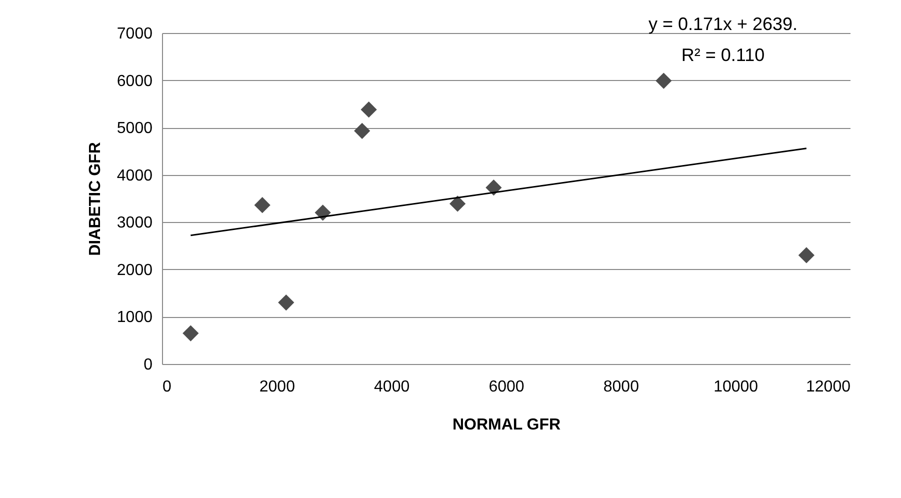 The height and width of the screenshot is (498, 901). What do you see at coordinates (506, 387) in the screenshot?
I see `x-tick-label: 6000` at bounding box center [506, 387].